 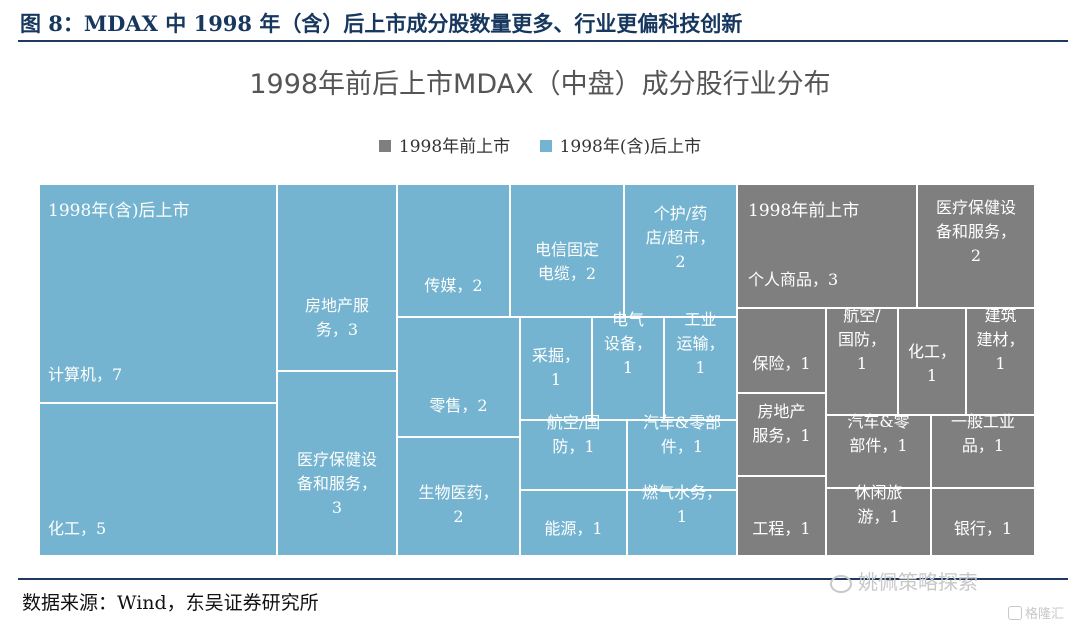 What do you see at coordinates (381, 23) in the screenshot?
I see `figure-title: 图 8：MDAX 中 1998 年（含）后上市成分股数量更多、行业更偏科技创新` at bounding box center [381, 23].